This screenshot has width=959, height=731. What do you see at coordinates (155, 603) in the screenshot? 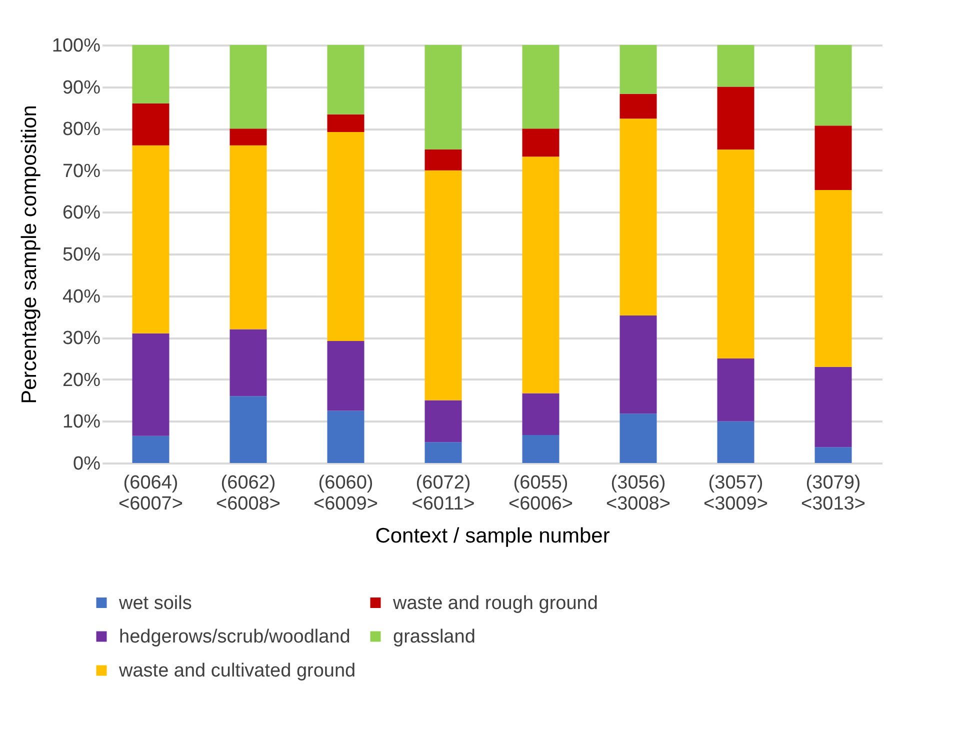
I see `legend-label: wet soils` at bounding box center [155, 603].